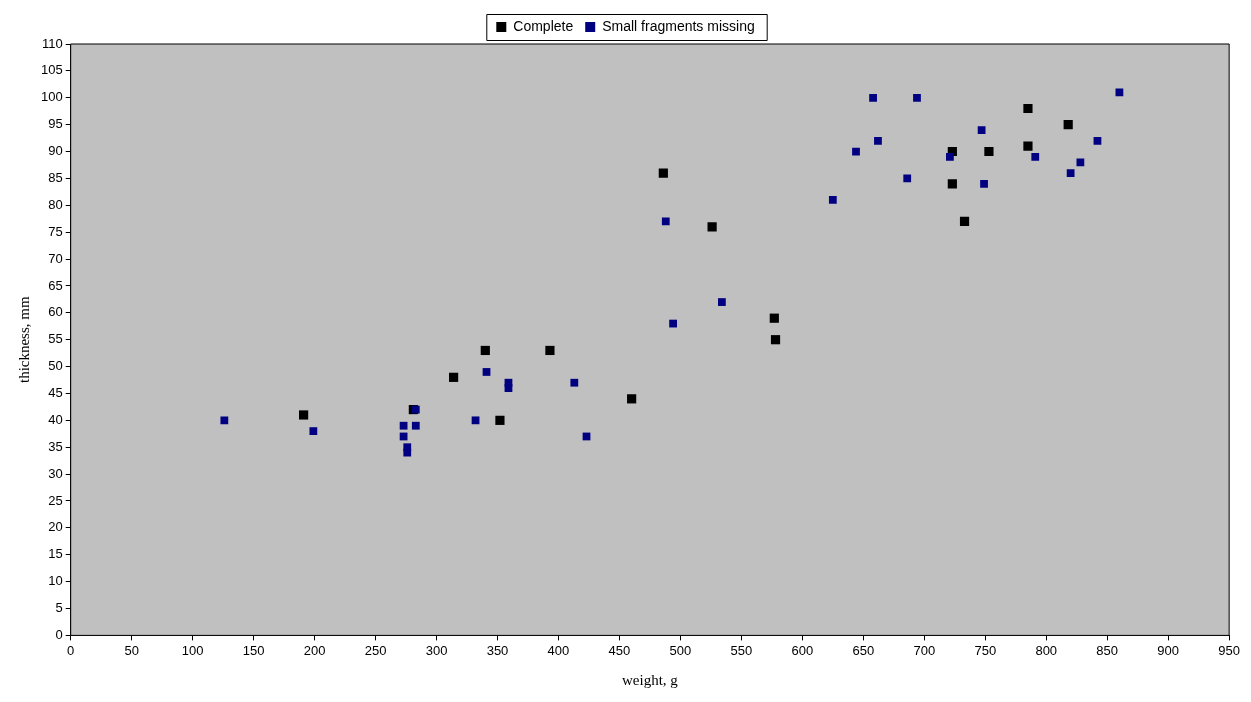 This screenshot has height=702, width=1251. What do you see at coordinates (55, 339) in the screenshot?
I see `y-tick-label: 55` at bounding box center [55, 339].